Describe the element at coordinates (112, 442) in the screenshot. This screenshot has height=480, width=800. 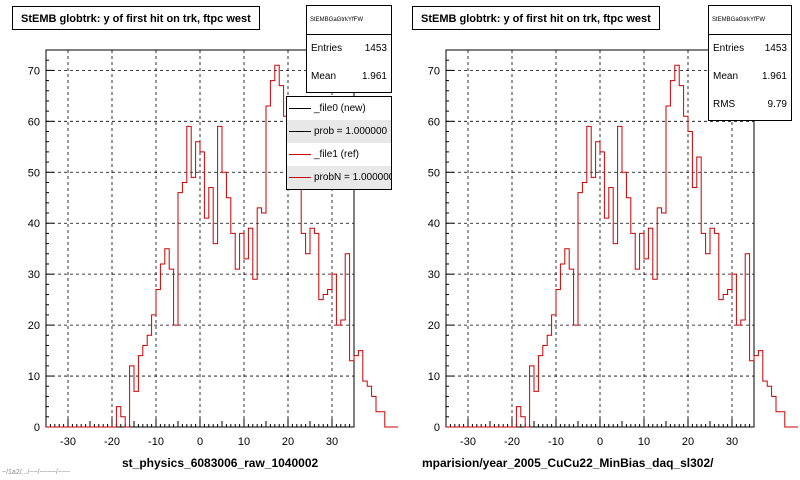
I see `x-tick-label: -20` at that location.